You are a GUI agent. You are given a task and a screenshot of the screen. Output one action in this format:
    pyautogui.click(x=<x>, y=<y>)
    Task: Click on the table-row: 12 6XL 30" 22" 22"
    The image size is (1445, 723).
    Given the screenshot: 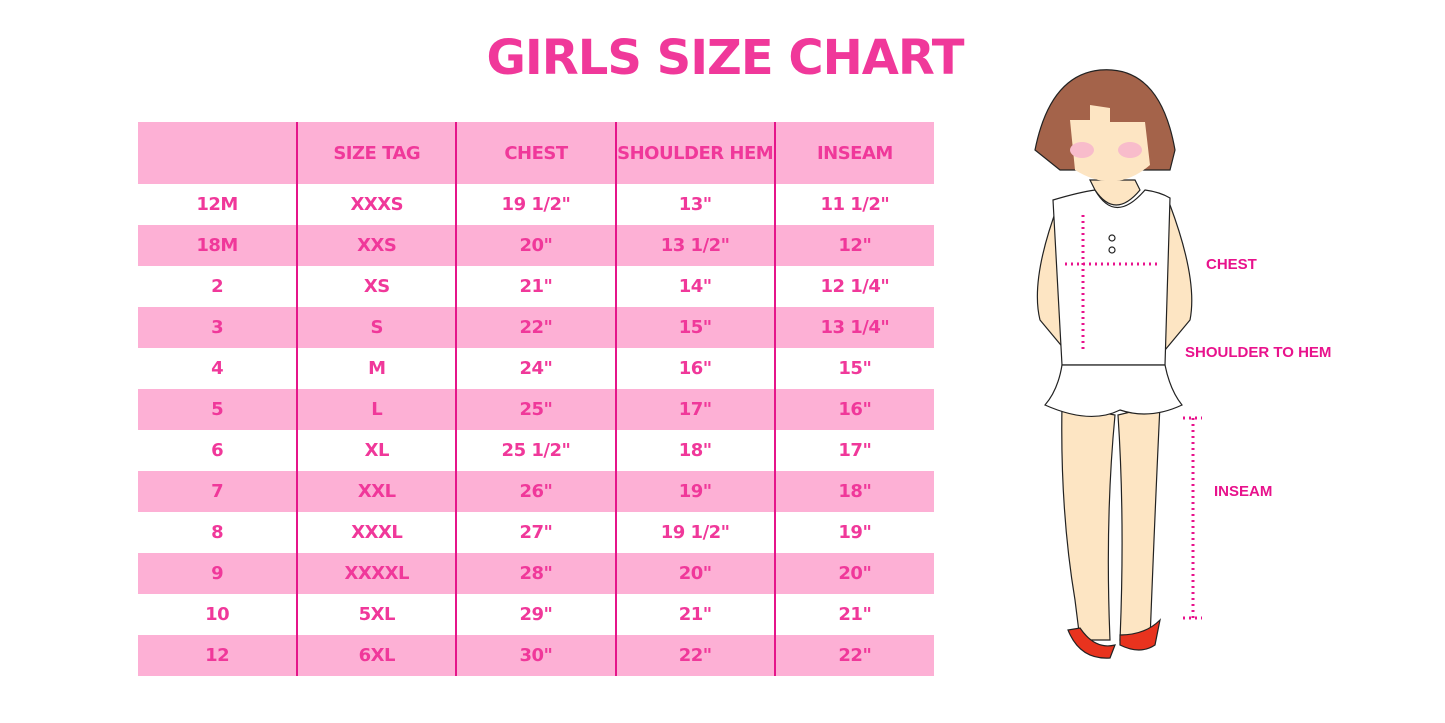 What is the action you would take?
    pyautogui.click(x=536, y=655)
    